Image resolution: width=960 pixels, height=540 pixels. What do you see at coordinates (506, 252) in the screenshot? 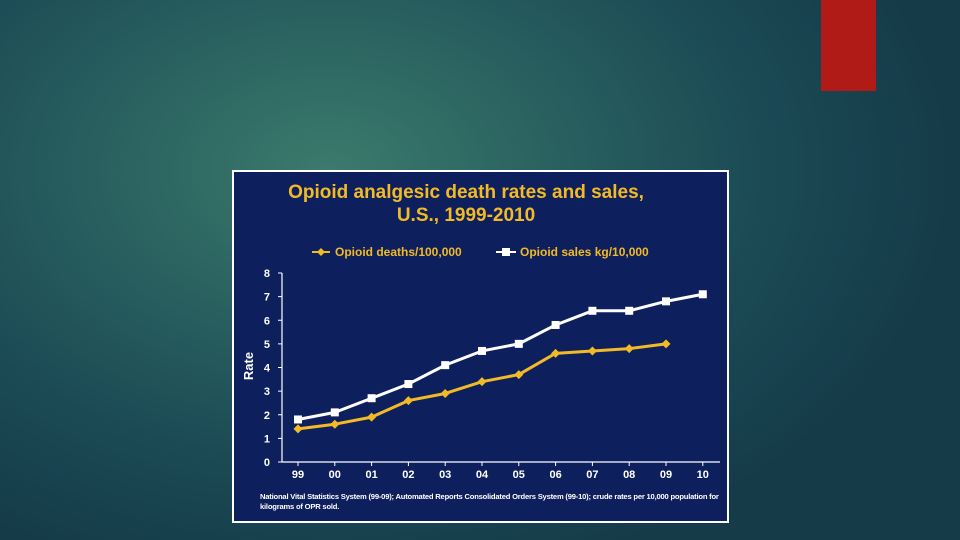
I see `legend-sales-marker` at bounding box center [506, 252].